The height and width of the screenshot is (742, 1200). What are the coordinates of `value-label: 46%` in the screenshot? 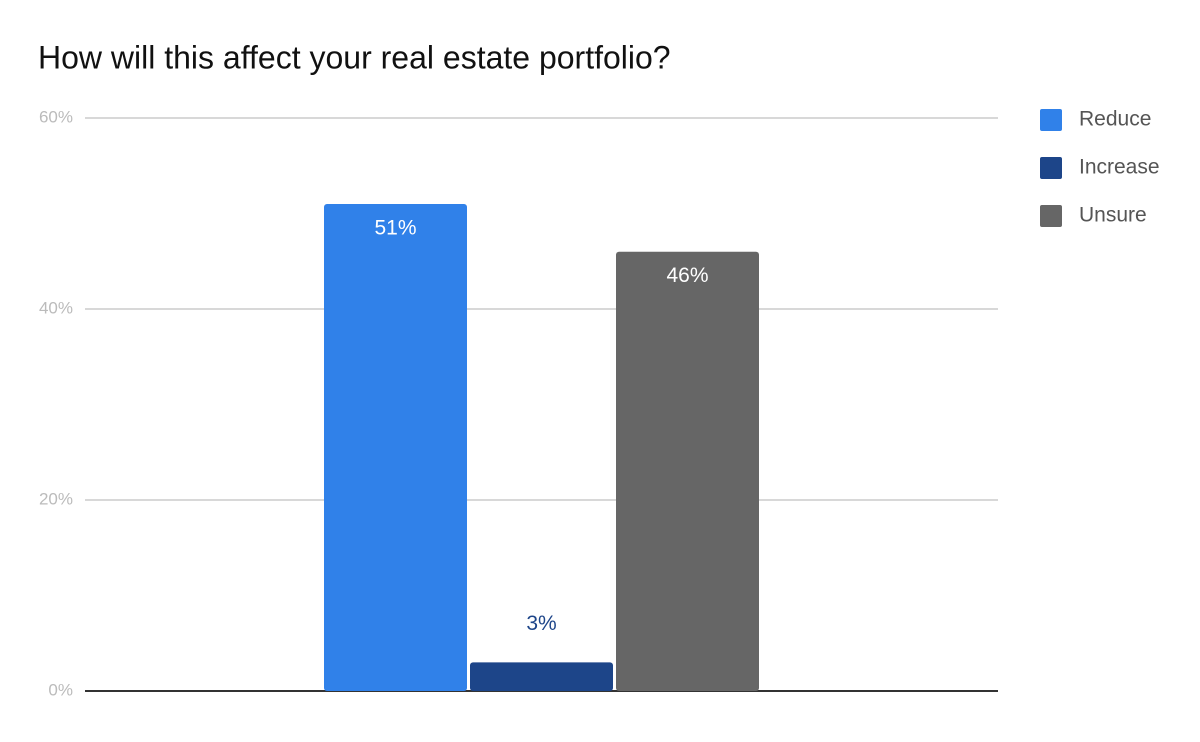 It's located at (687, 275).